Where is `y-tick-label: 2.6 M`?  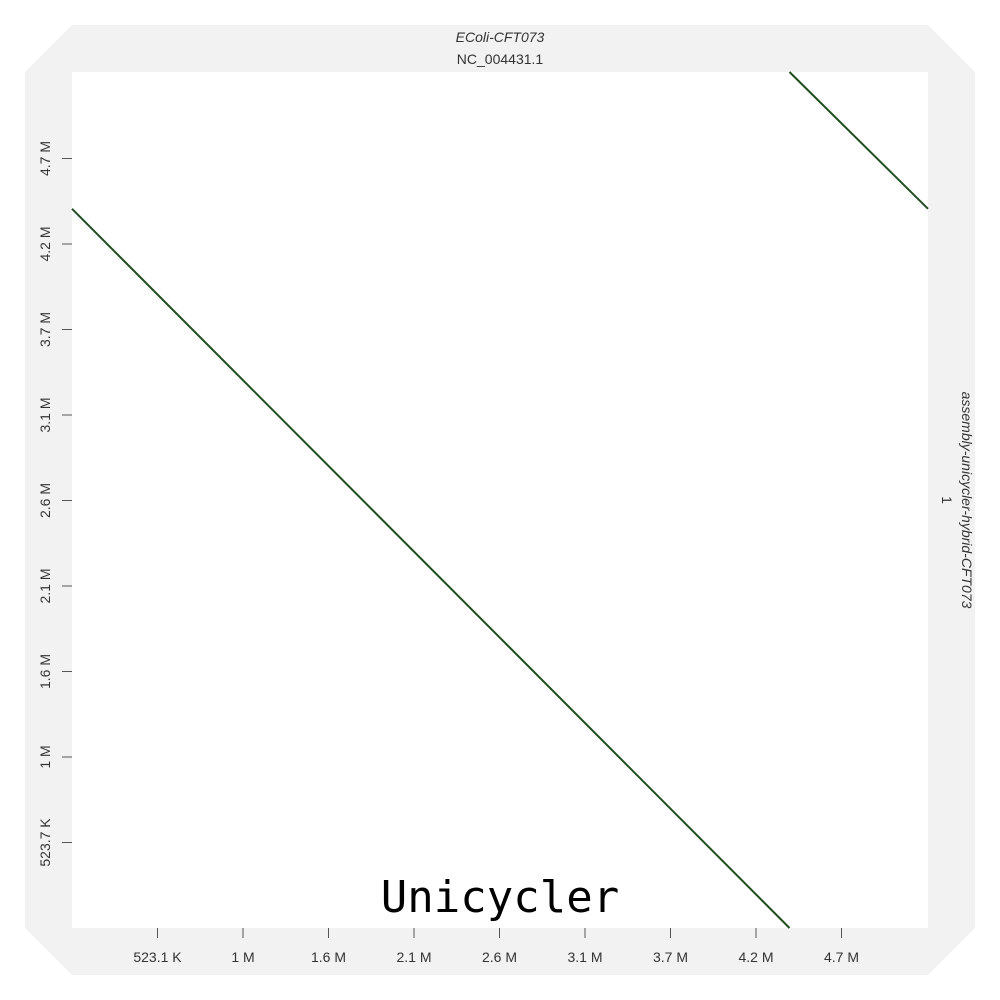
y-tick-label: 2.6 M is located at coordinates (45, 500).